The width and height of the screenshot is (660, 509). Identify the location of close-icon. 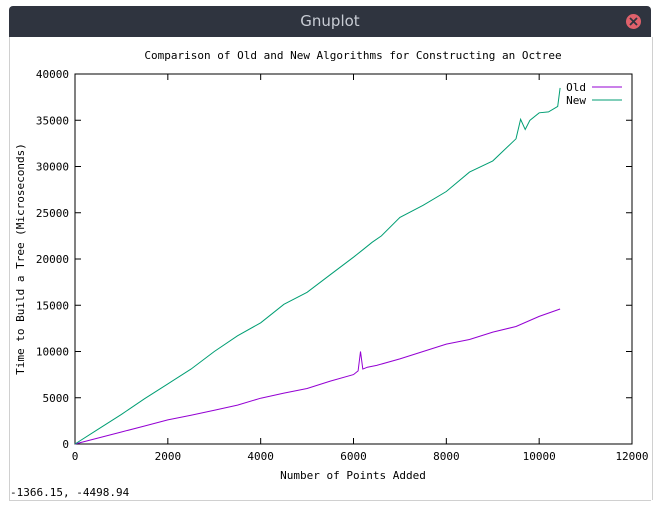
(633, 21).